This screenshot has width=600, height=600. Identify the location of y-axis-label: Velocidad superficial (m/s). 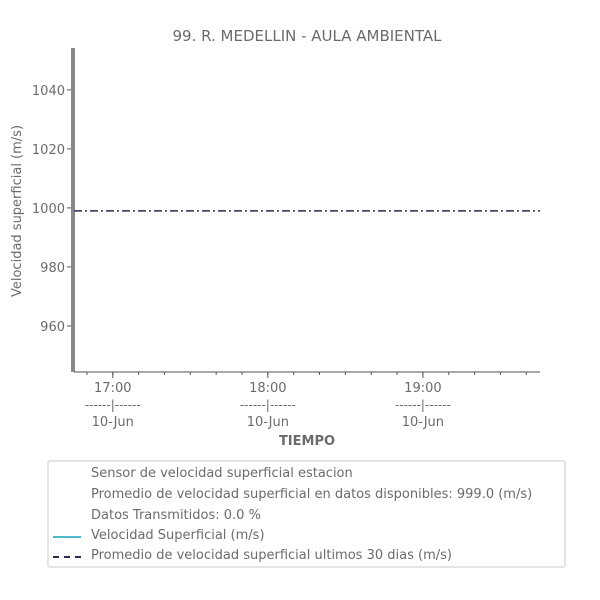
(17, 211).